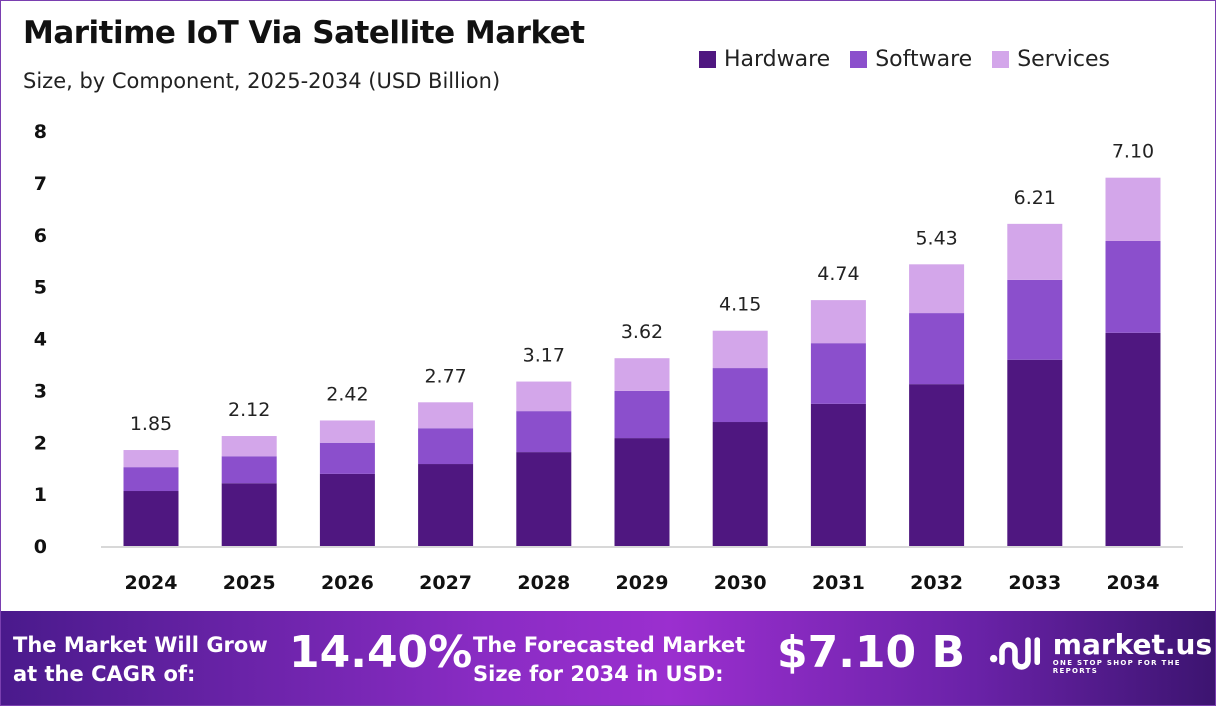  What do you see at coordinates (1133, 439) in the screenshot?
I see `bar-hardware-2034` at bounding box center [1133, 439].